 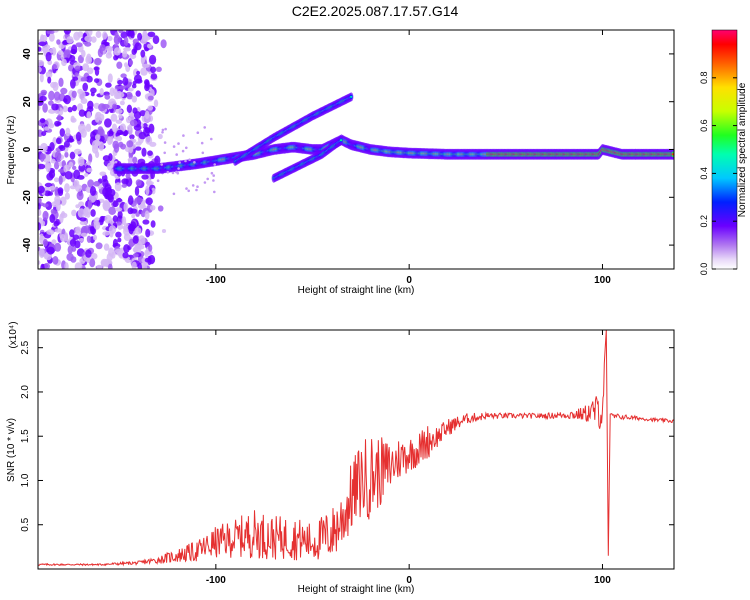 I want to click on y-tick-label: 40, so click(x=27, y=54).